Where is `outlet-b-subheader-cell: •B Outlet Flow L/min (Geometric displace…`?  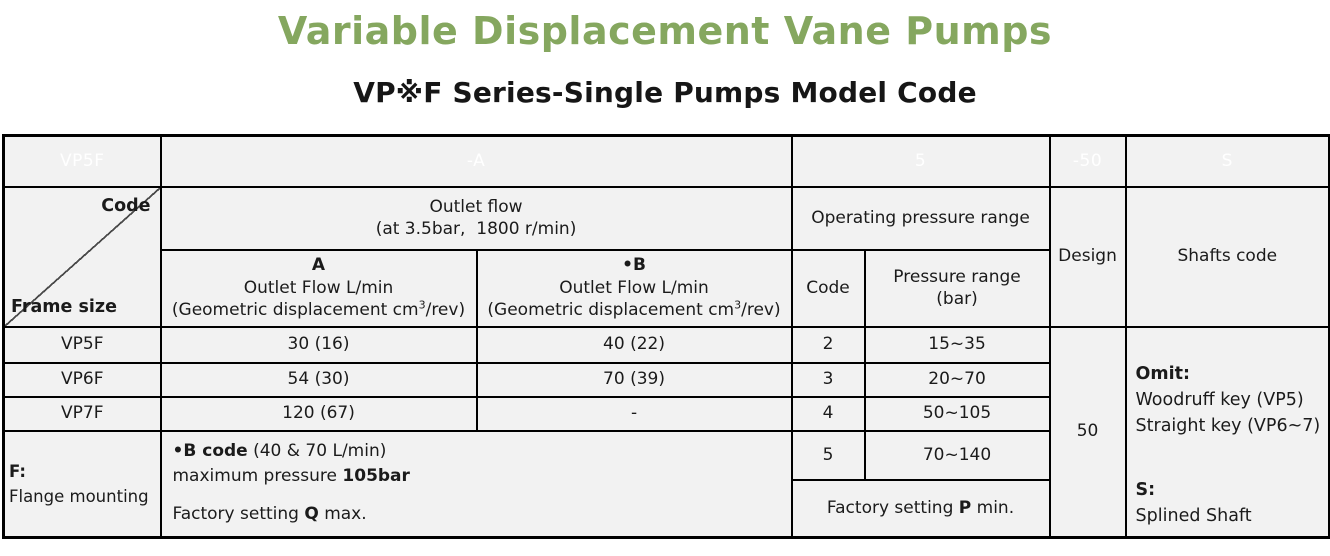 outlet-b-subheader-cell: •B Outlet Flow L/min (Geometric displace… is located at coordinates (634, 288).